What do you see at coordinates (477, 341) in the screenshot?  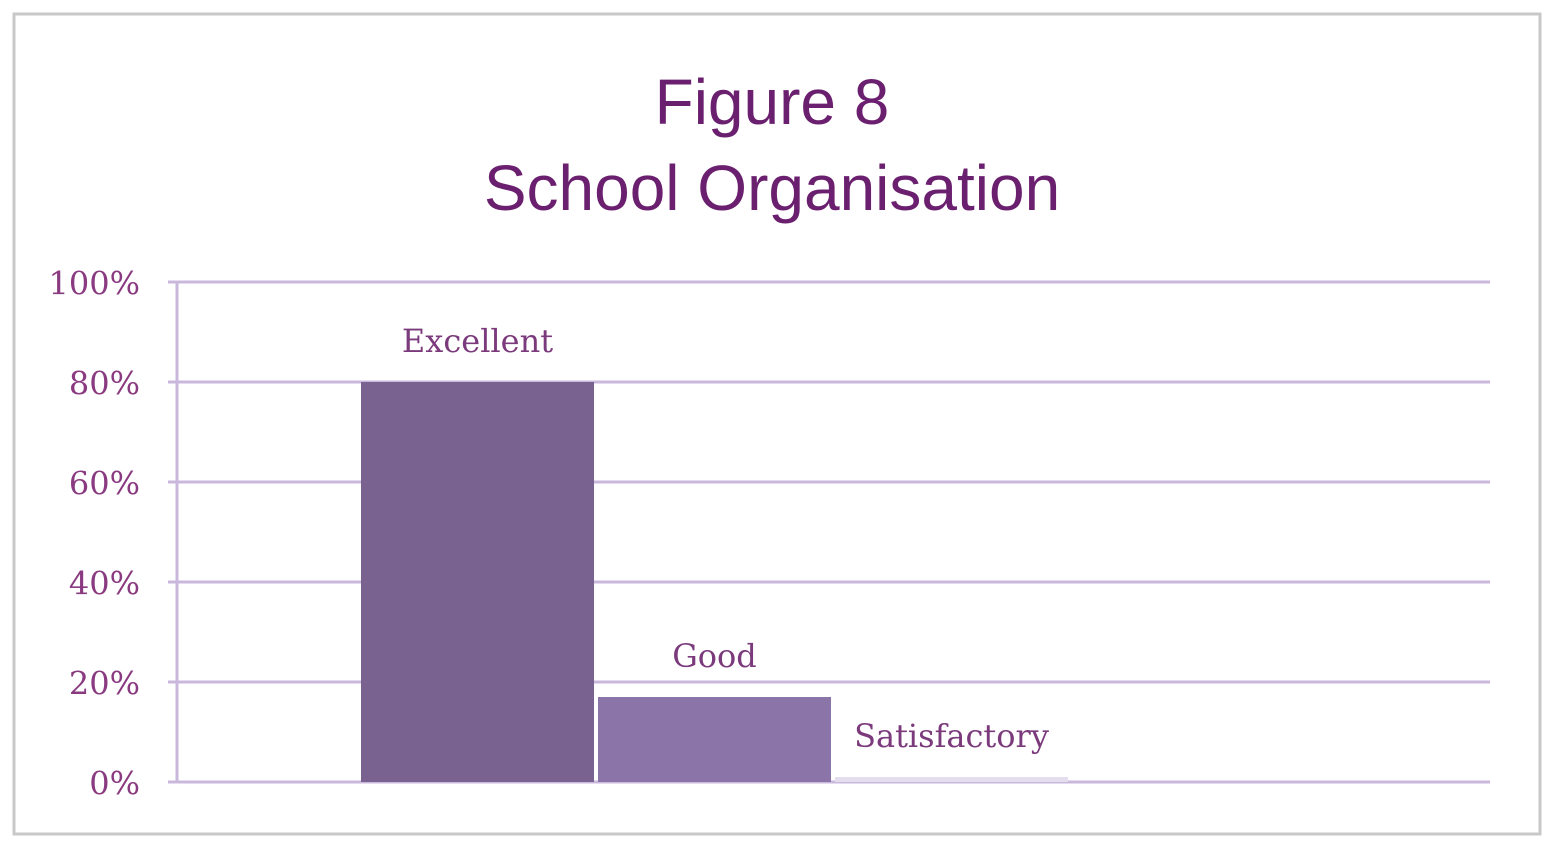 I see `bar-label: Excellent` at bounding box center [477, 341].